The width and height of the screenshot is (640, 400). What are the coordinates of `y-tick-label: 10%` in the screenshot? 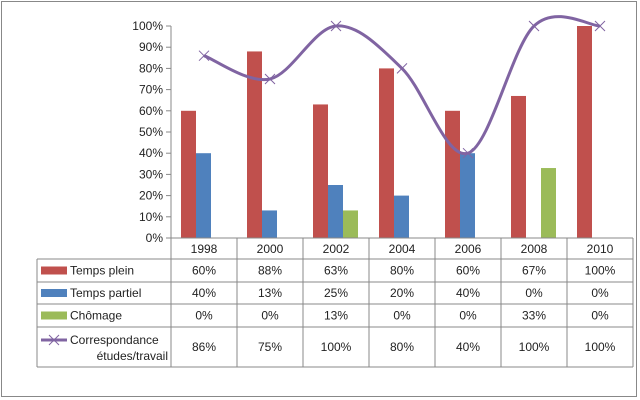 It's located at (151, 217).